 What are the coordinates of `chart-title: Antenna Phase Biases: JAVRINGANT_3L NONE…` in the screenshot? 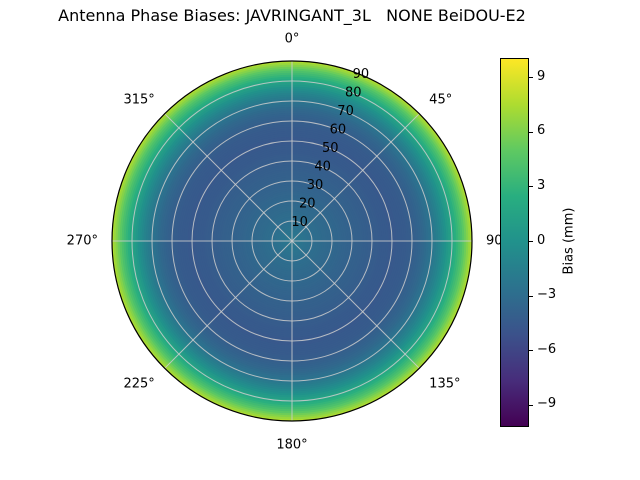 It's located at (292, 15).